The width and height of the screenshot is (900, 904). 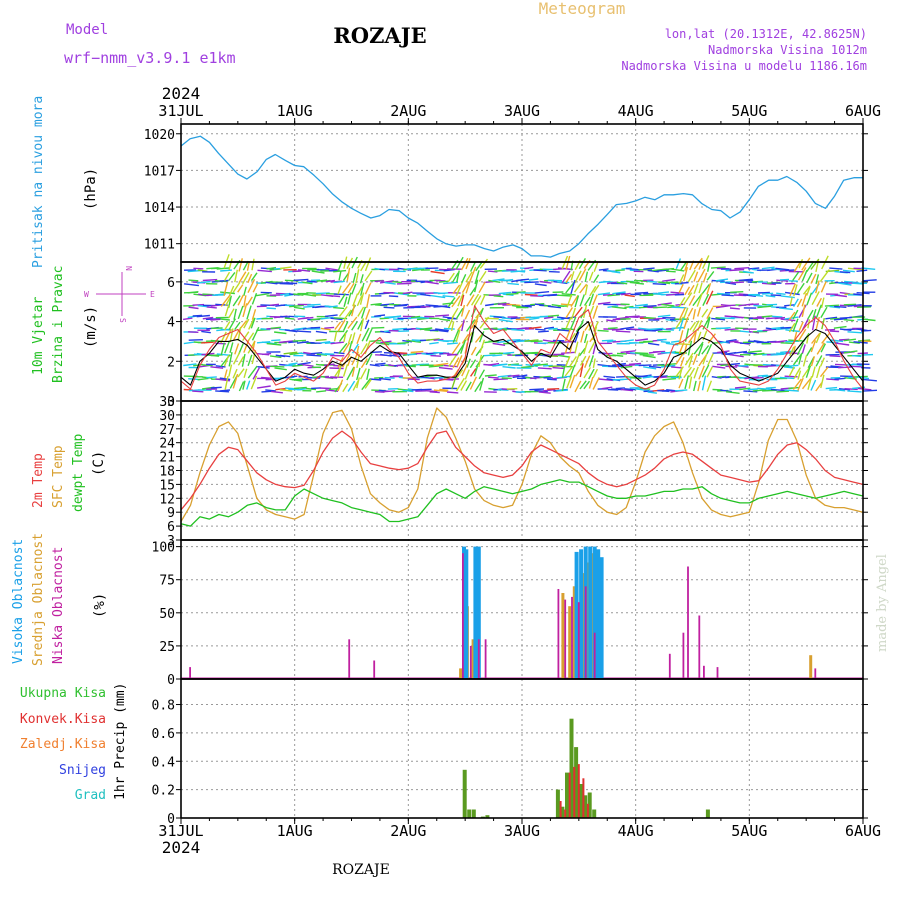 I want to click on temp-unit: (C), so click(x=99, y=463).